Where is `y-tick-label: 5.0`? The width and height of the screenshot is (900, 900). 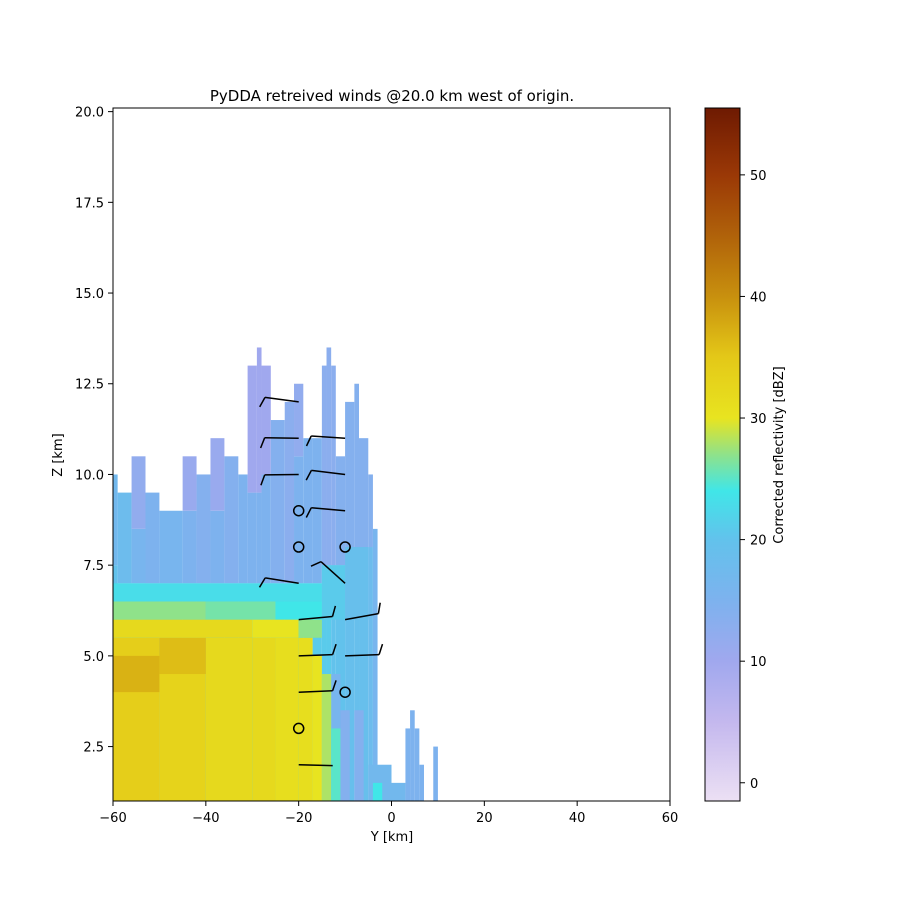 y-tick-label: 5.0 is located at coordinates (93, 657).